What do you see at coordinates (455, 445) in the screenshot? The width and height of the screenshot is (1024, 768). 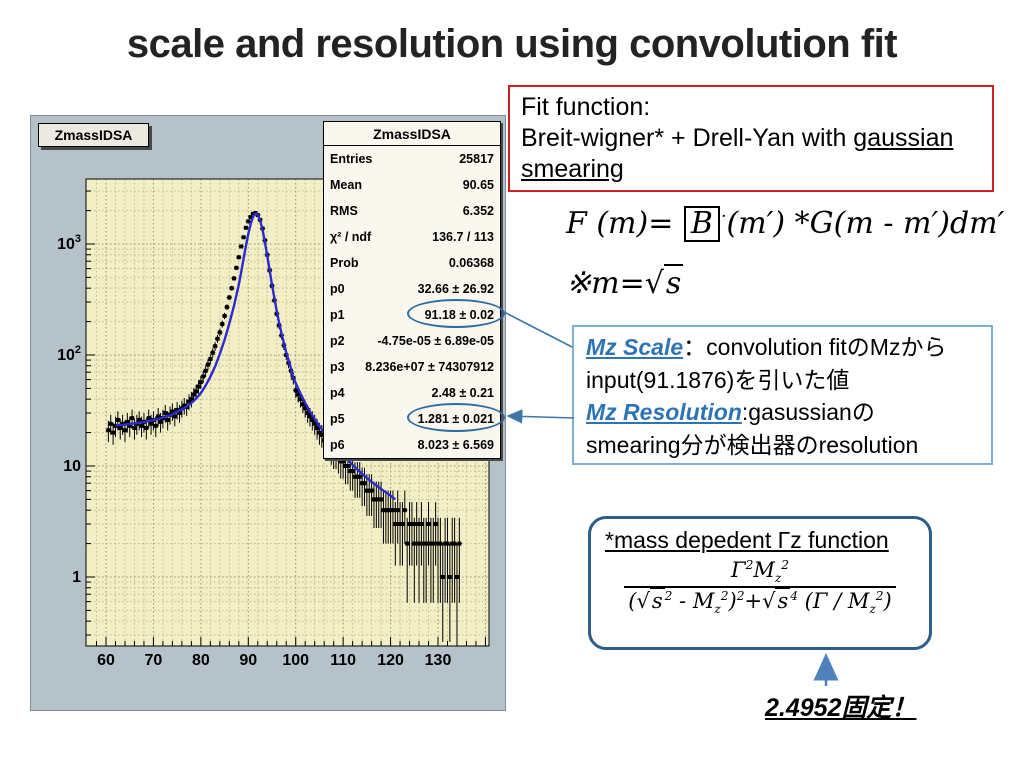 I see `stat-value: 8.023 ± 6.569` at bounding box center [455, 445].